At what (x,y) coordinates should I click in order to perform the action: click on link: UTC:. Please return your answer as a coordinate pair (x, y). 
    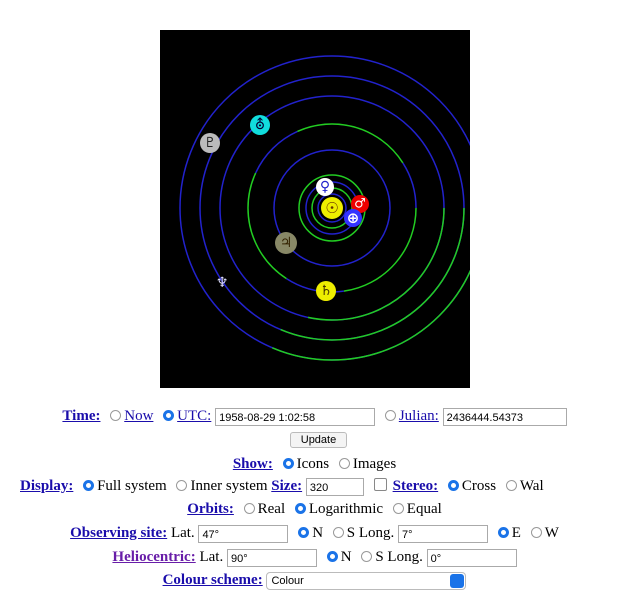
    Looking at the image, I should click on (194, 416).